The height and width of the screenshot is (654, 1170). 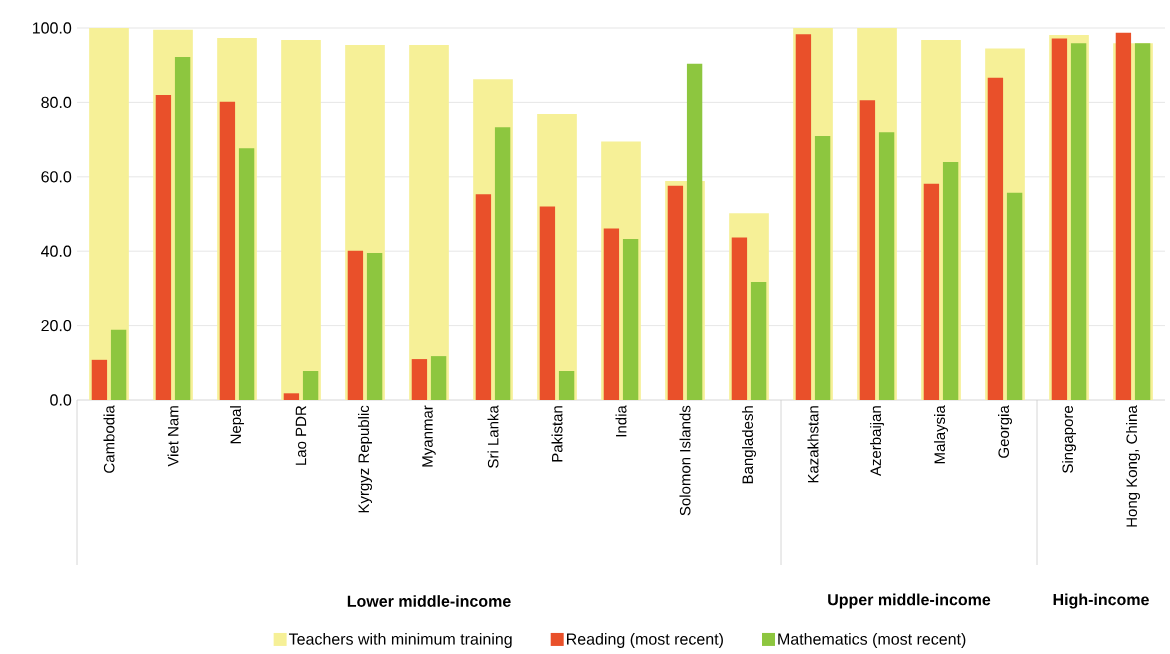 I want to click on x-tick-label: Hong Kong, China, so click(x=1133, y=466).